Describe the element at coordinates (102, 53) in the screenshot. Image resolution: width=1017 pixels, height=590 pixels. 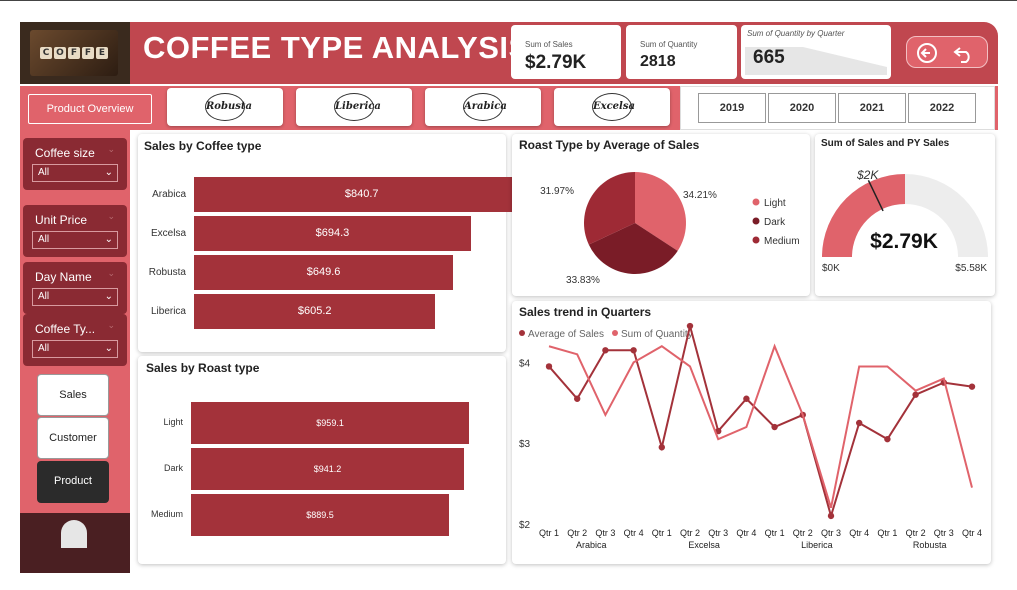
I see `logo-letter: E` at that location.